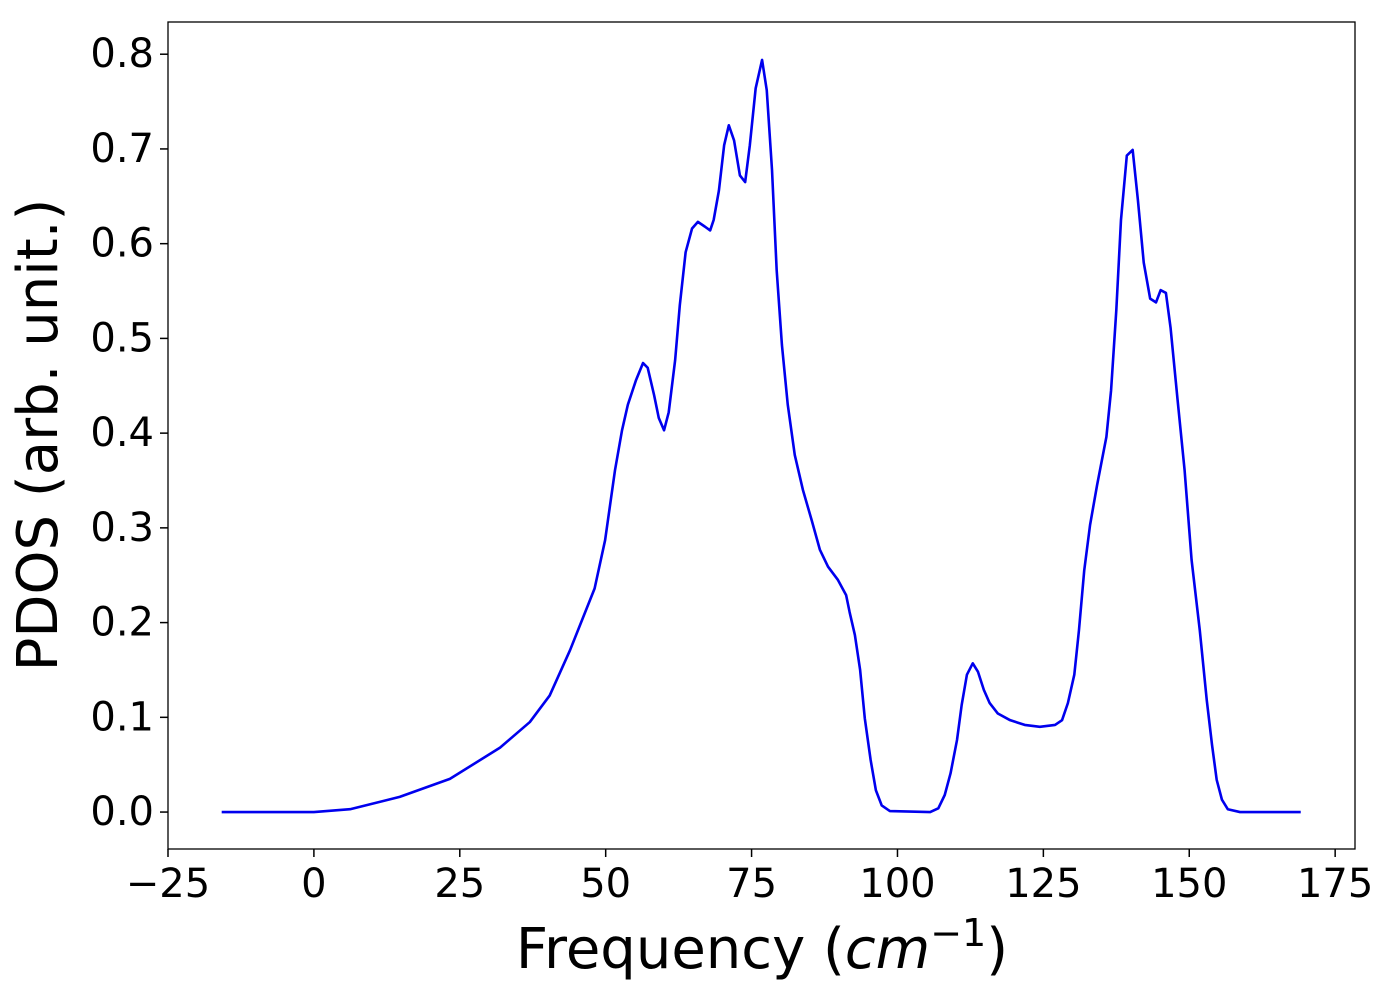  Describe the element at coordinates (897, 884) in the screenshot. I see `x-tick-label: 100` at that location.